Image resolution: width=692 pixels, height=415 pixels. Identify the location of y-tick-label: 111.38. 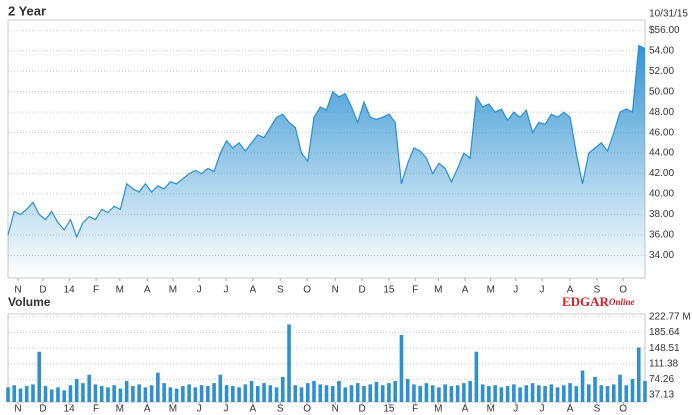
(664, 363).